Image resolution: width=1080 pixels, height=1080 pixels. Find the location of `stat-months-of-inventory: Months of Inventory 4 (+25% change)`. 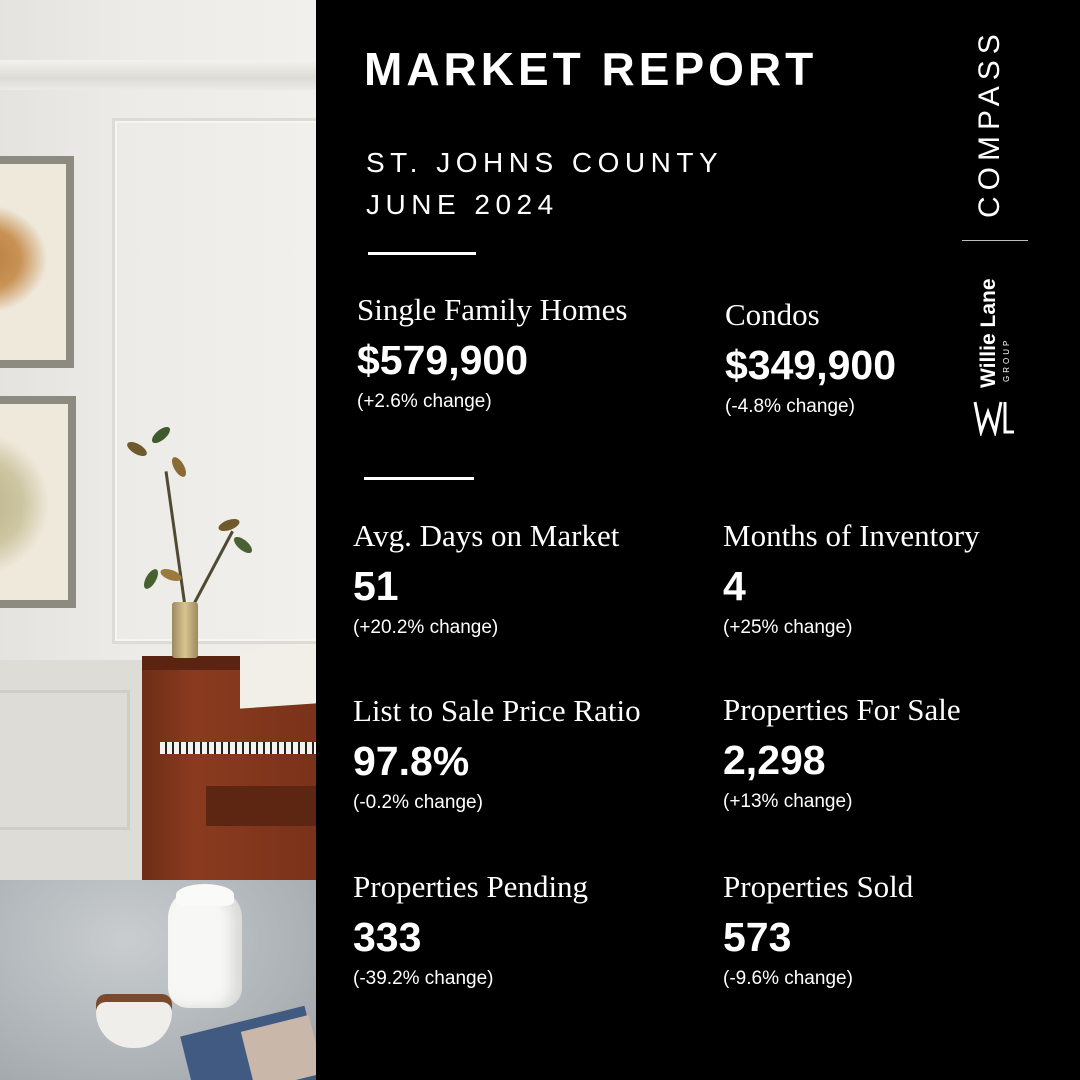

stat-months-of-inventory: Months of Inventory 4 (+25% change) is located at coordinates (851, 579).